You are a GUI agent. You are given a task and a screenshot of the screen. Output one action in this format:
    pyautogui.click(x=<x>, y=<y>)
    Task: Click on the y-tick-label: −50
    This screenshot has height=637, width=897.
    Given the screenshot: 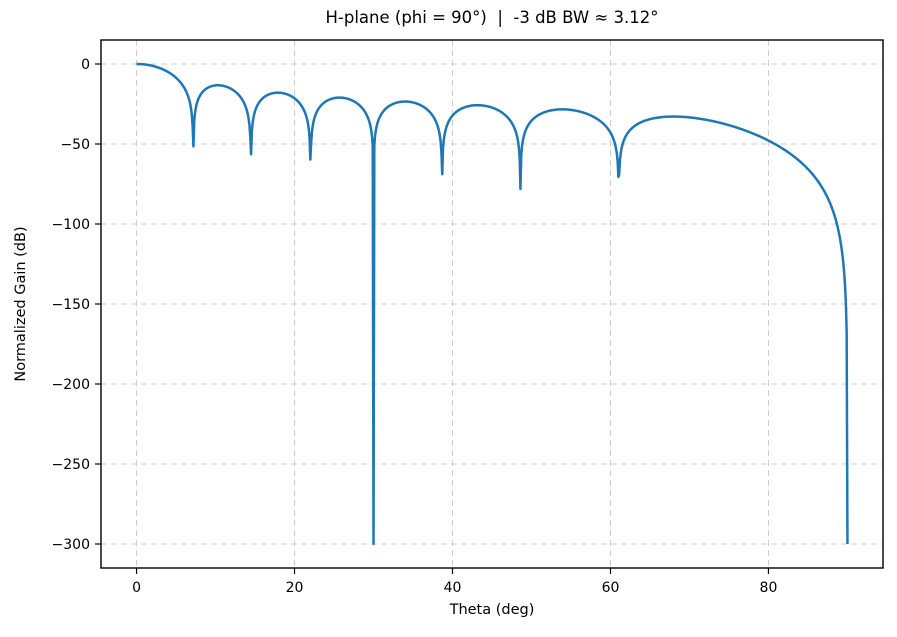 What is the action you would take?
    pyautogui.click(x=75, y=145)
    